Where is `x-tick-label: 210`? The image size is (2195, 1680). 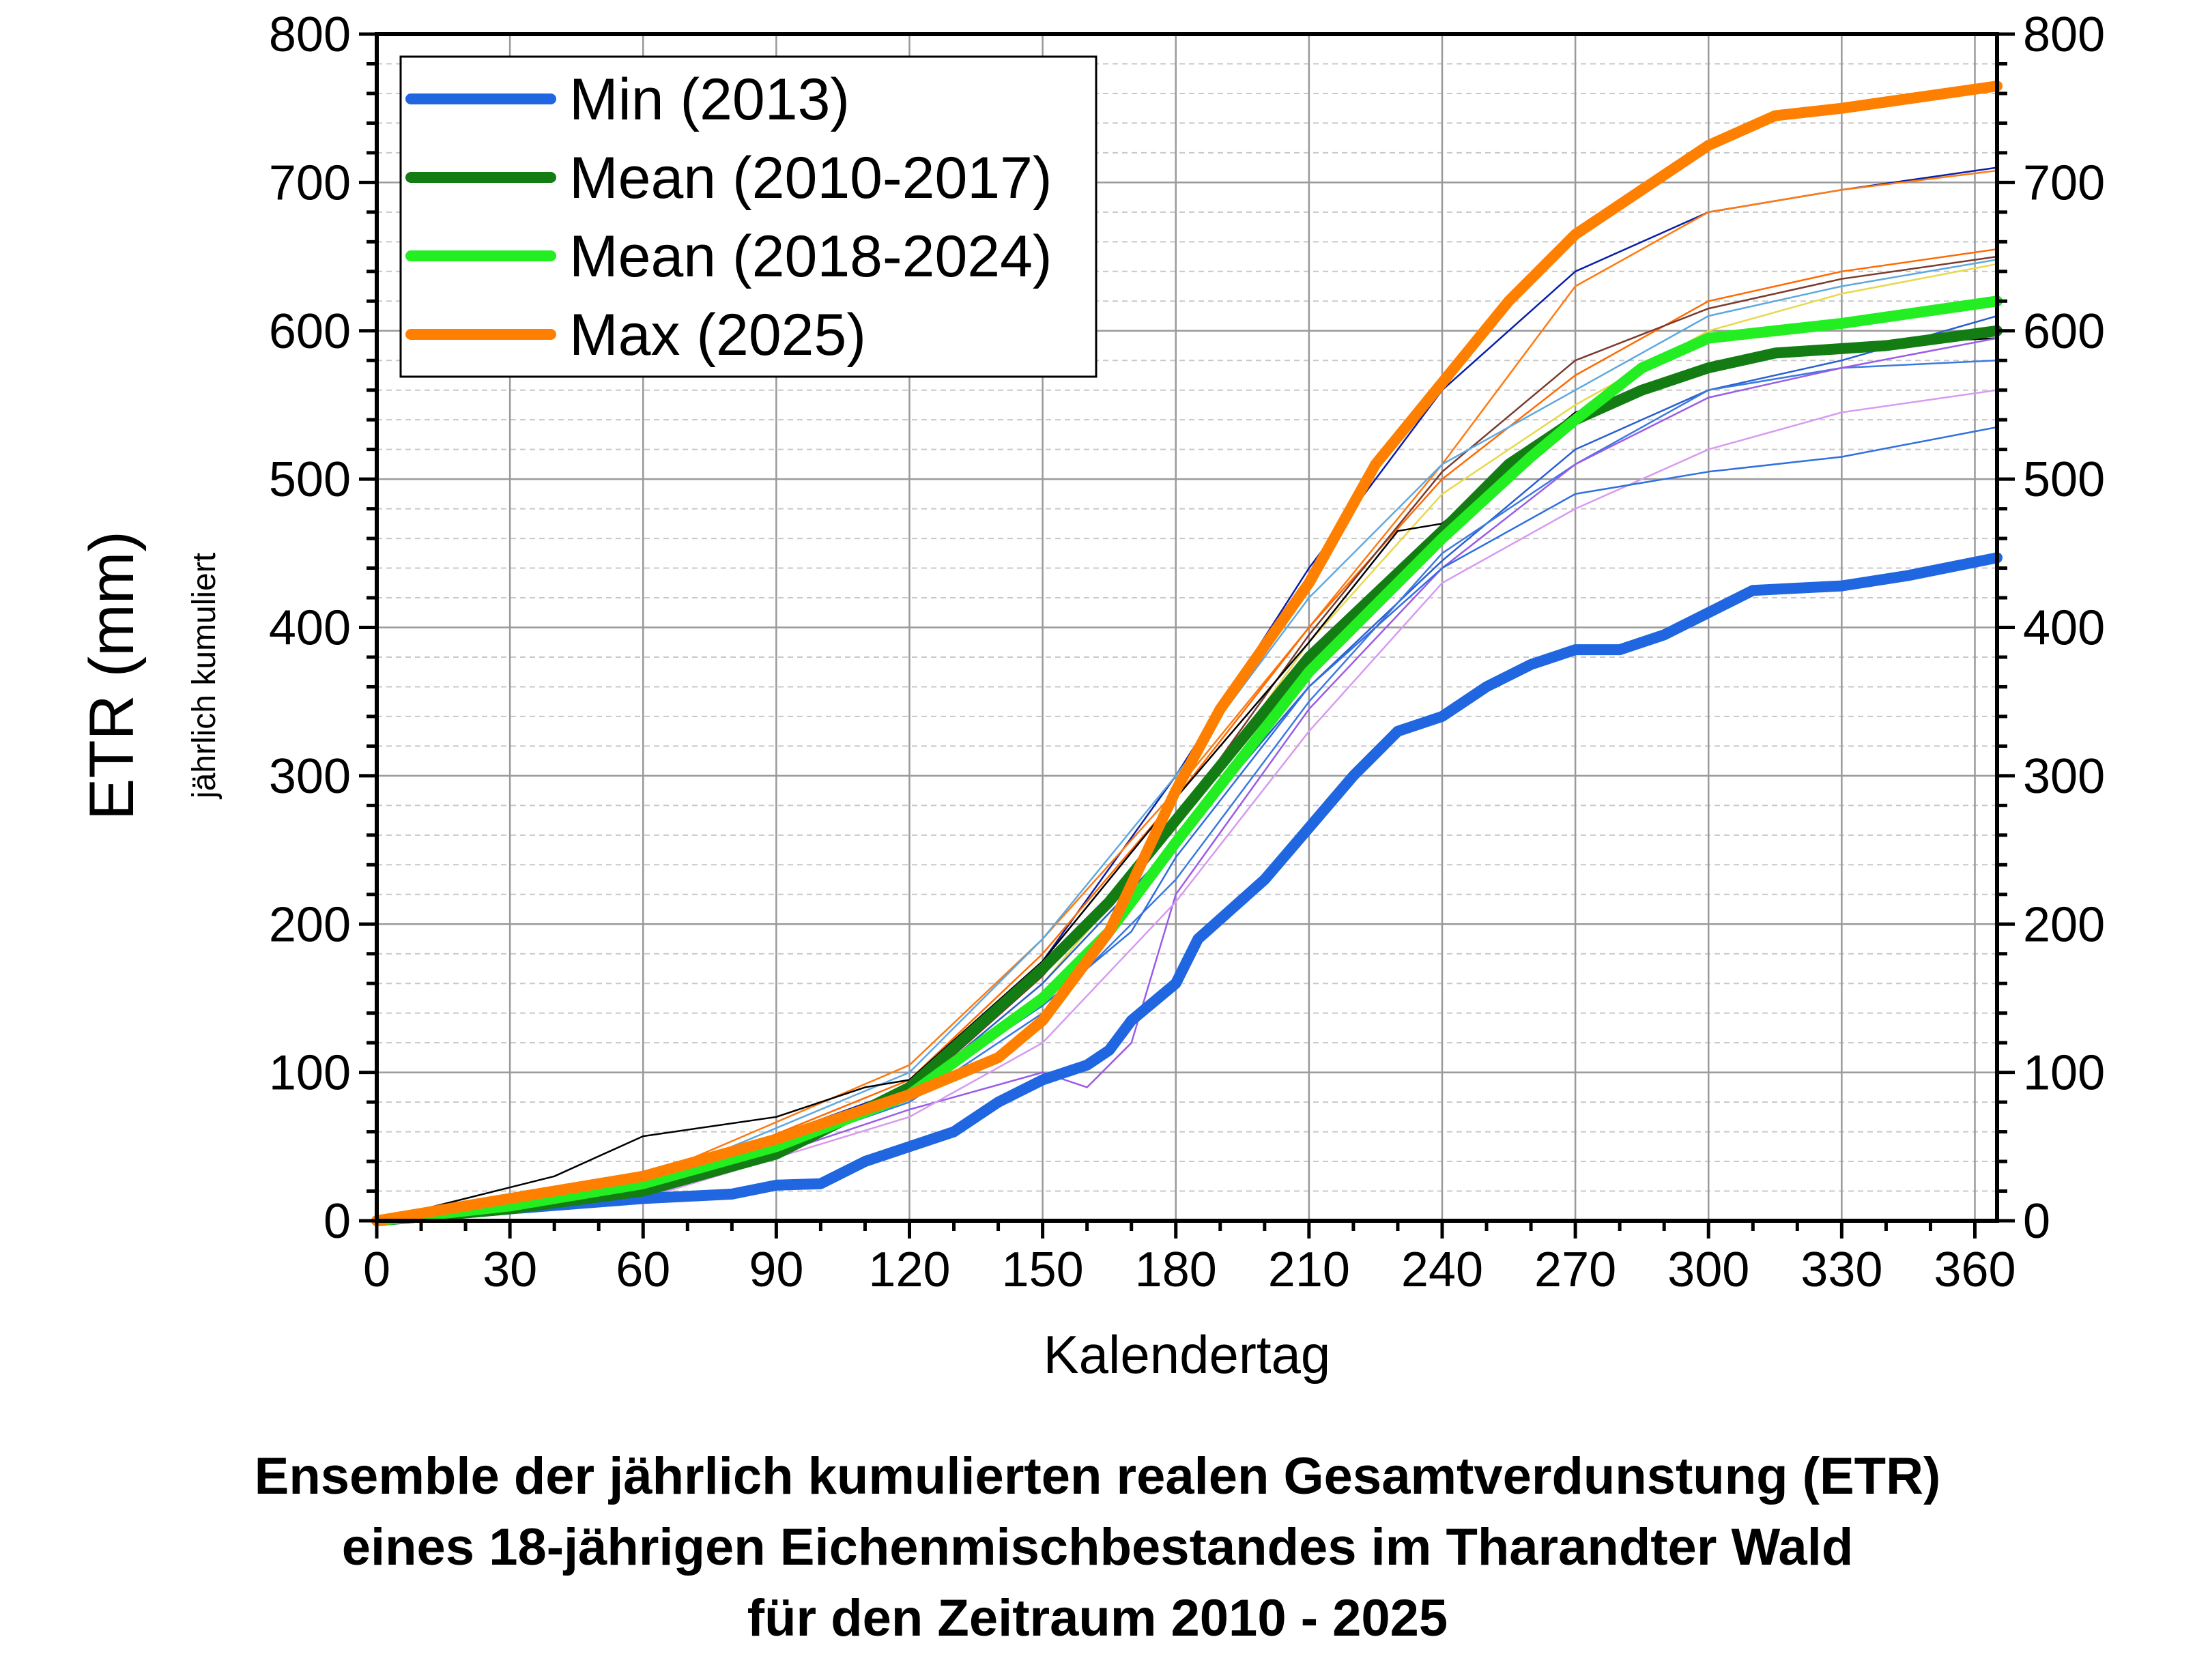
x-tick-label: 210 is located at coordinates (1309, 1270).